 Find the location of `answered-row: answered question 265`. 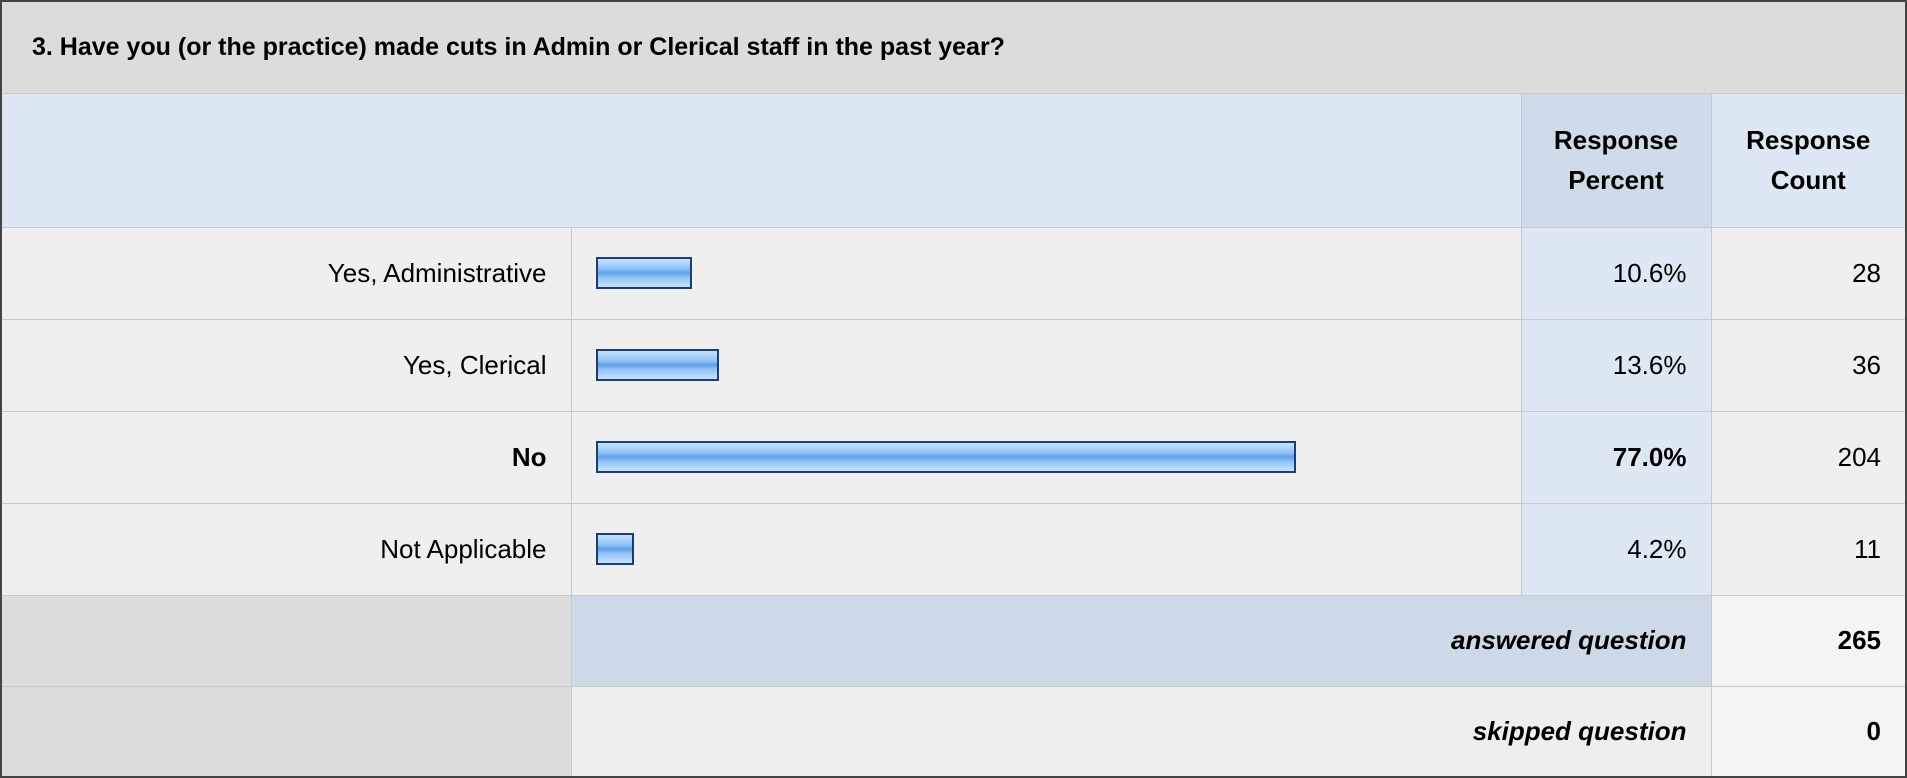

answered-row: answered question 265 is located at coordinates (953, 640).